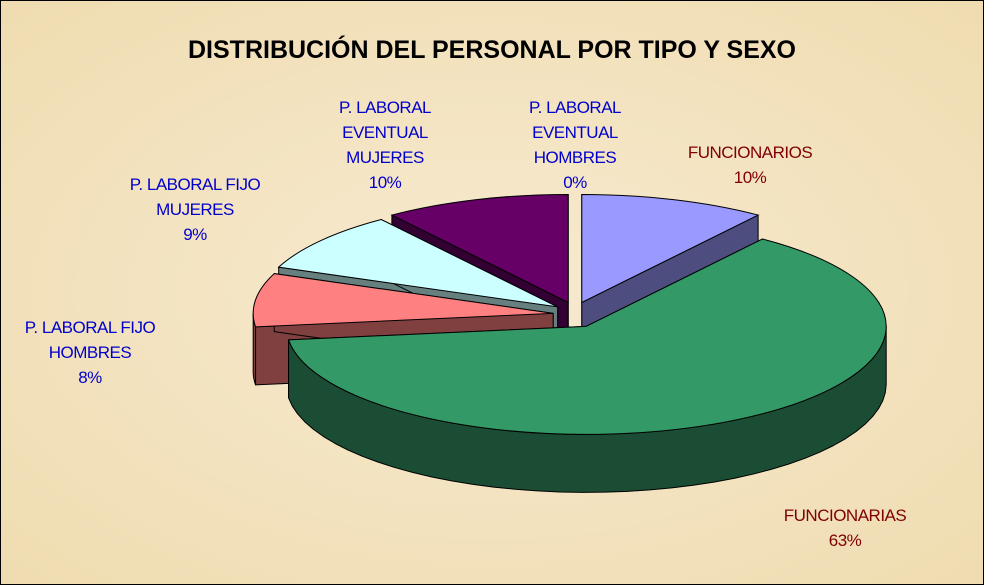  I want to click on slice-label: P. LABORAL FIJO MUJERES 9%, so click(195, 209).